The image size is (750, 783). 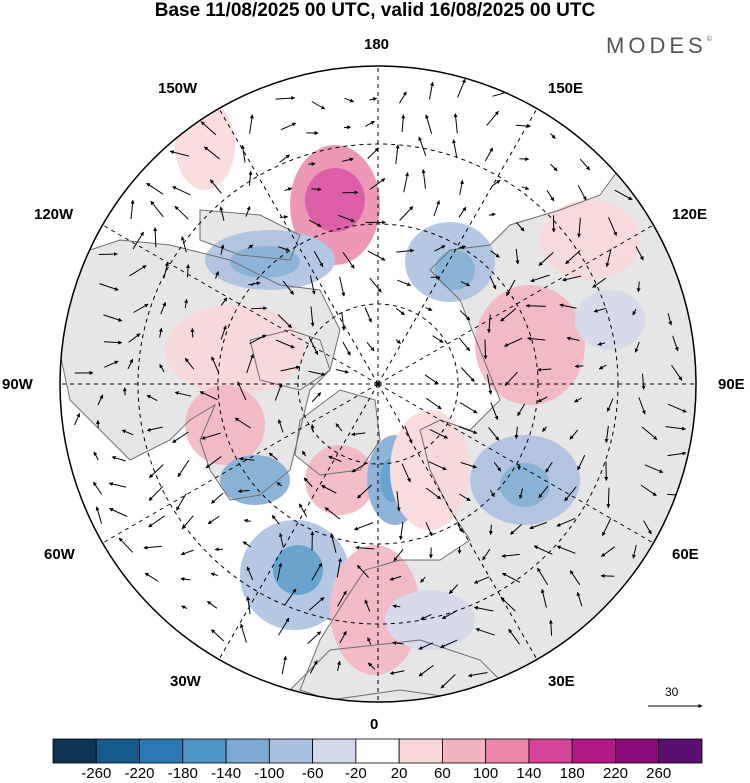 What do you see at coordinates (529, 773) in the screenshot?
I see `colorbar-tick-label: 140` at bounding box center [529, 773].